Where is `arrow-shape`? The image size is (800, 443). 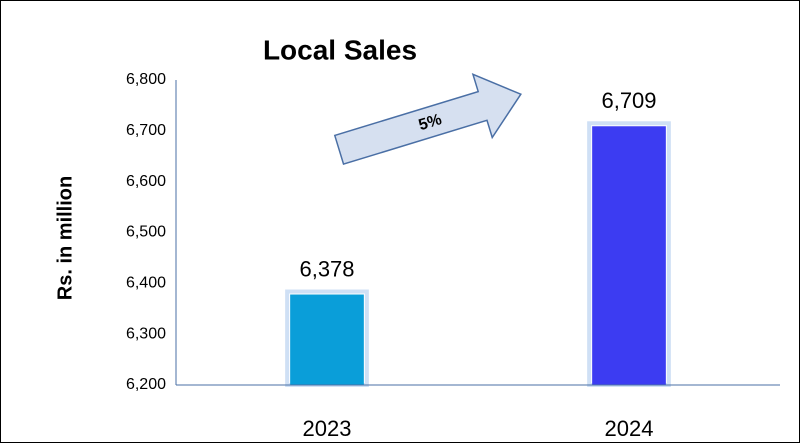 arrow-shape is located at coordinates (427, 119).